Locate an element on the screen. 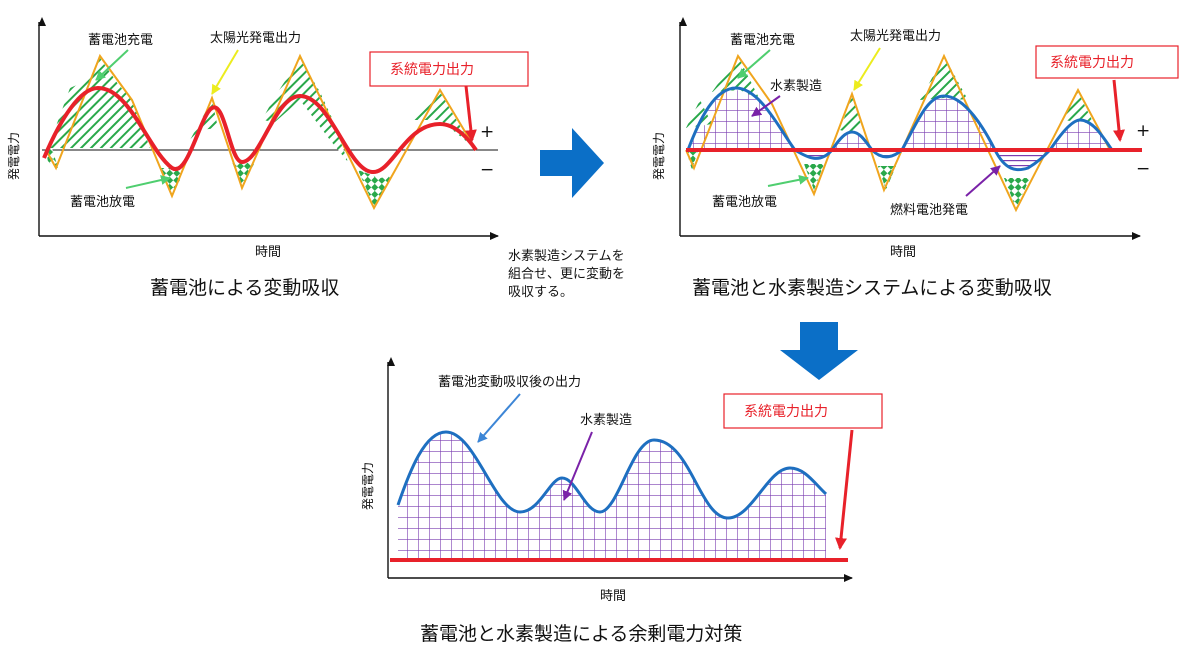 The image size is (1200, 658). after-battery-label: 蓄電池変動吸収後の出力 is located at coordinates (509, 382).